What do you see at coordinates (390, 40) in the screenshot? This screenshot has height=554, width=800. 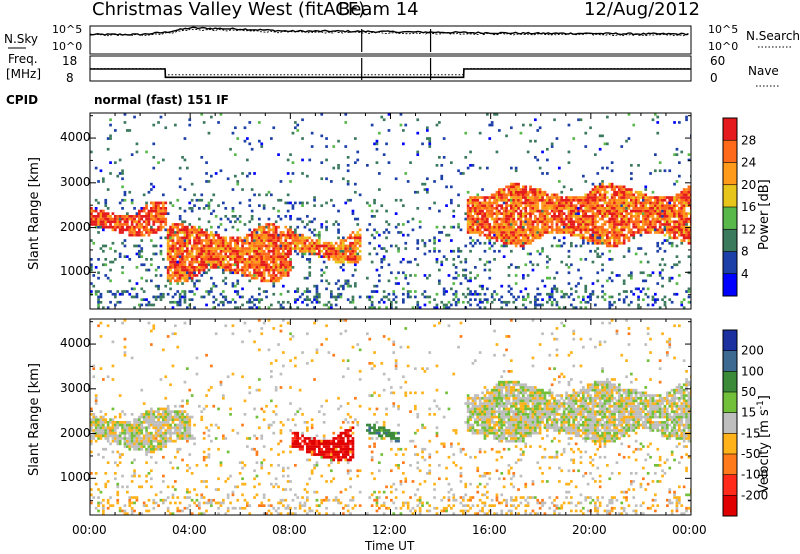 I see `noise-panel-frame` at bounding box center [390, 40].